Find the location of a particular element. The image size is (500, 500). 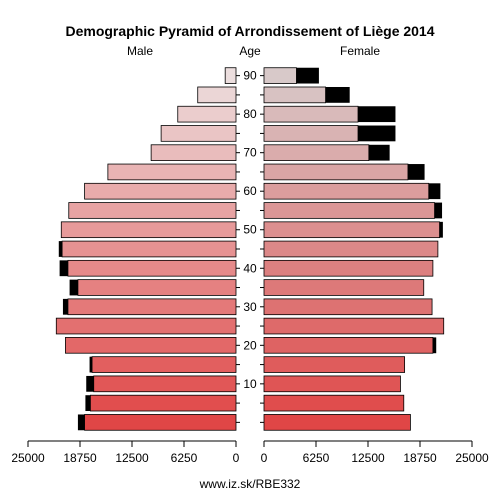

age-tick-label: 10 is located at coordinates (250, 384).